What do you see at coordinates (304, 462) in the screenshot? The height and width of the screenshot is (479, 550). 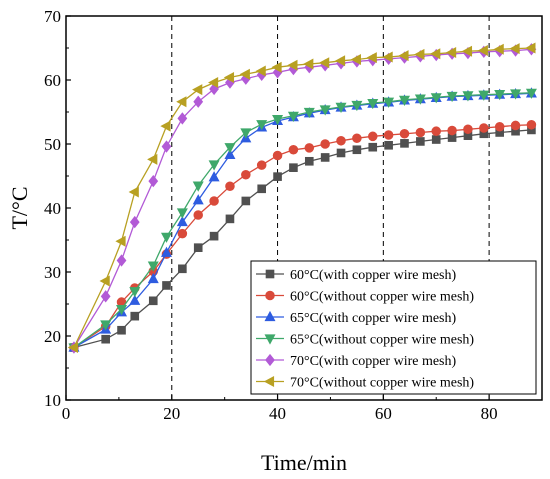 I see `x-axis-title: Time/min` at bounding box center [304, 462].